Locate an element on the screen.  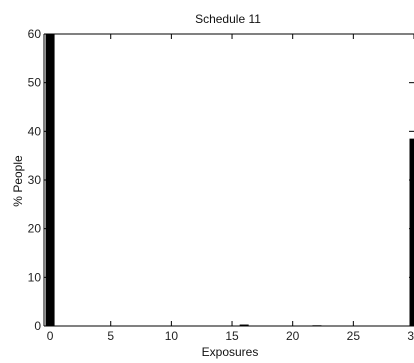
x-tick-label-5: 5 is located at coordinates (110, 336).